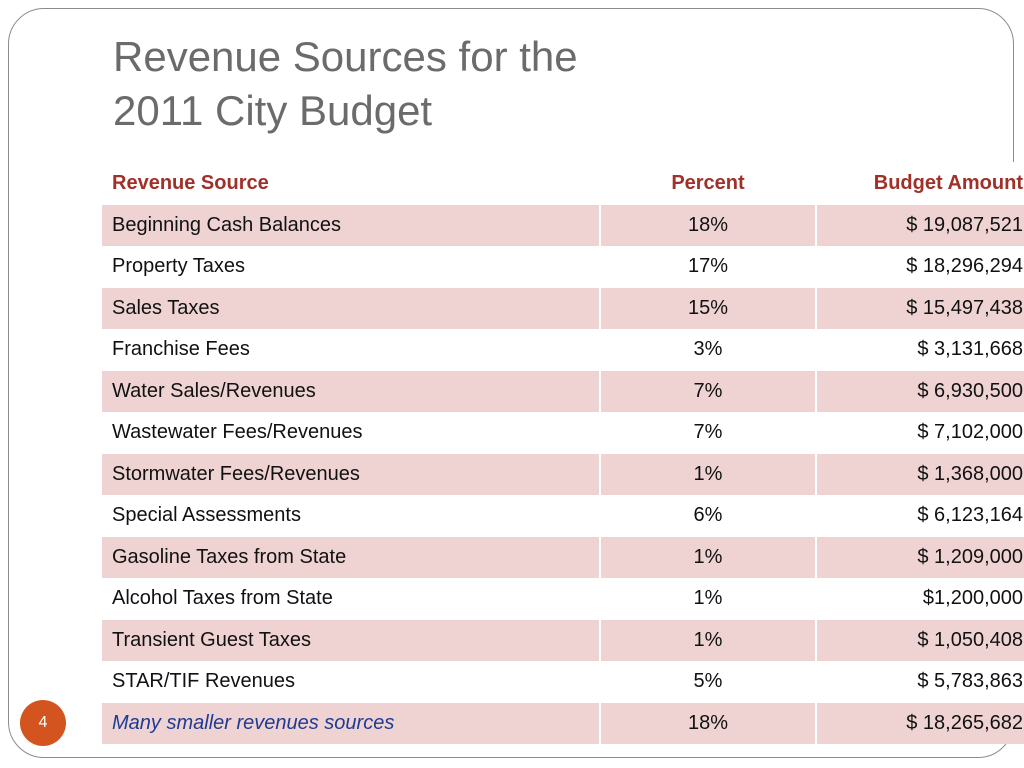 The image size is (1024, 768). Describe the element at coordinates (919, 433) in the screenshot. I see `cell-amount: $ 7,102,000` at that location.